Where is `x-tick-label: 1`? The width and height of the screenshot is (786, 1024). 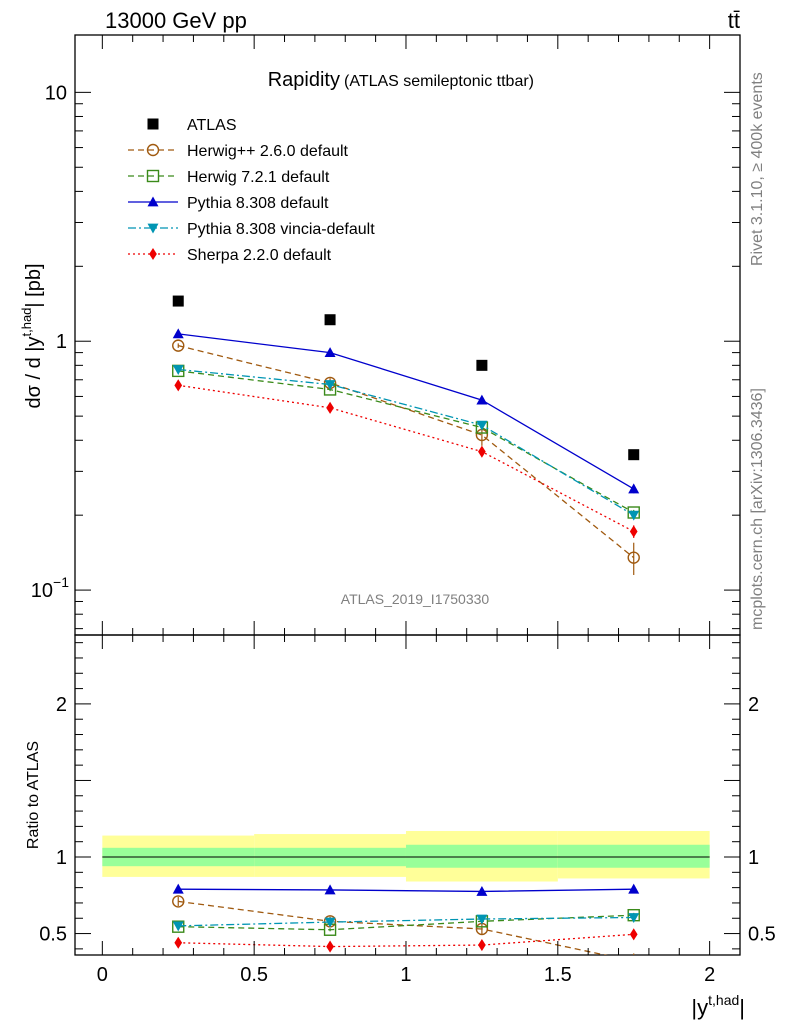
x-tick-label: 1 is located at coordinates (405, 975).